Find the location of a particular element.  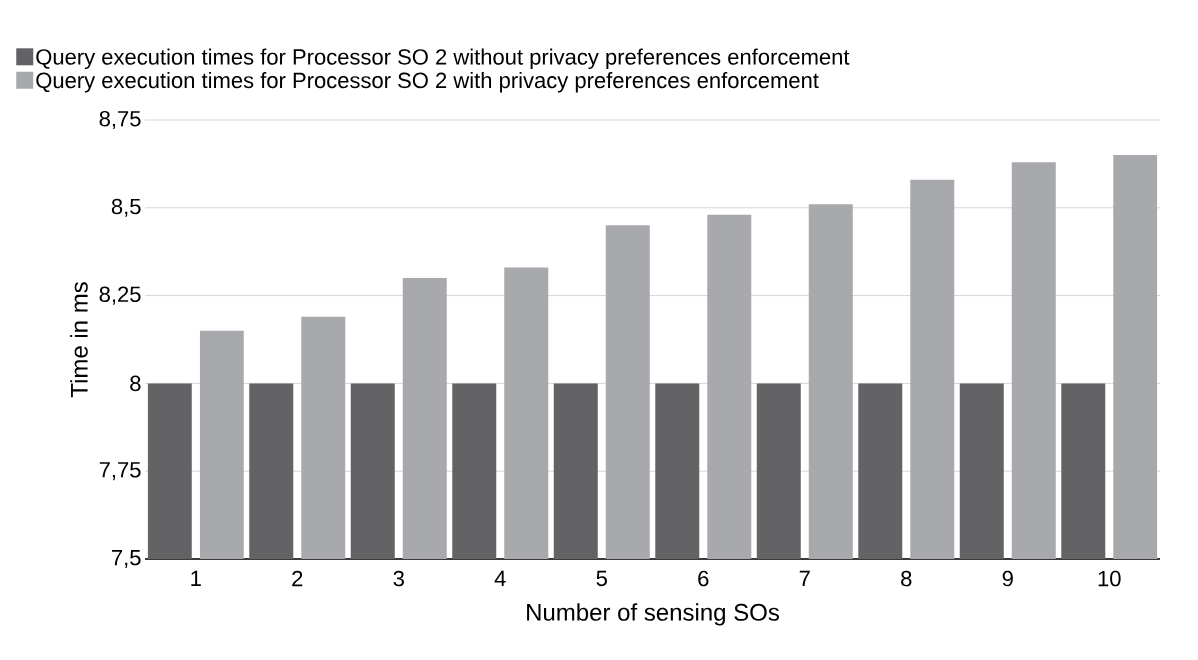

x-tick-label: 6 is located at coordinates (703, 578).